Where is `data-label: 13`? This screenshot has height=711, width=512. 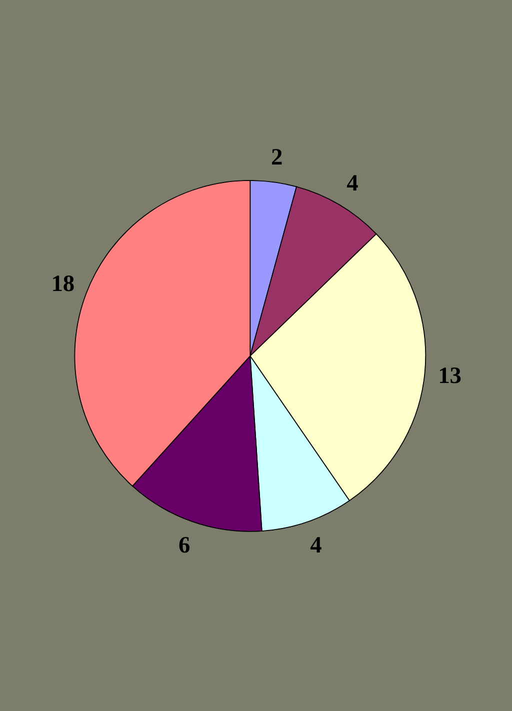
data-label: 13 is located at coordinates (450, 376).